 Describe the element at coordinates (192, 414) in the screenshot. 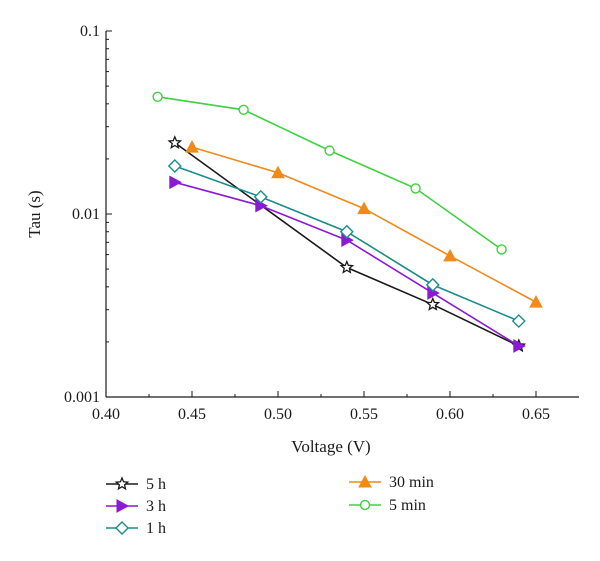

I see `x-tick-label: 0.45` at that location.